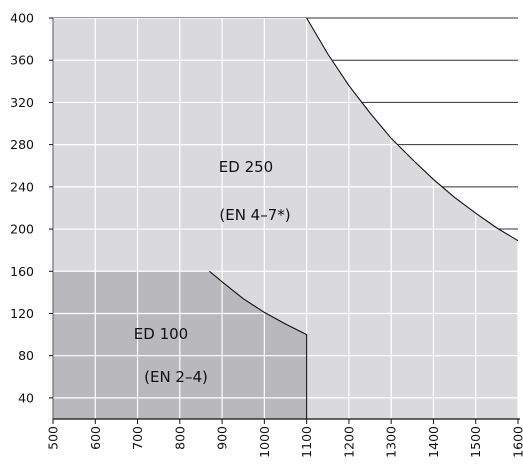 This screenshot has height=465, width=523. What do you see at coordinates (222, 438) in the screenshot?
I see `x-tick-label-900: 900` at bounding box center [222, 438].